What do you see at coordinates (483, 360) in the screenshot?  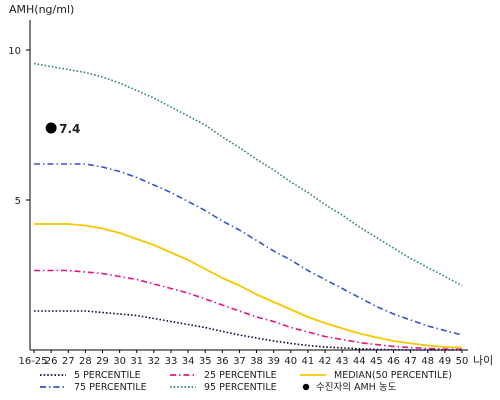 I see `x-axis-title: 나이` at bounding box center [483, 360].